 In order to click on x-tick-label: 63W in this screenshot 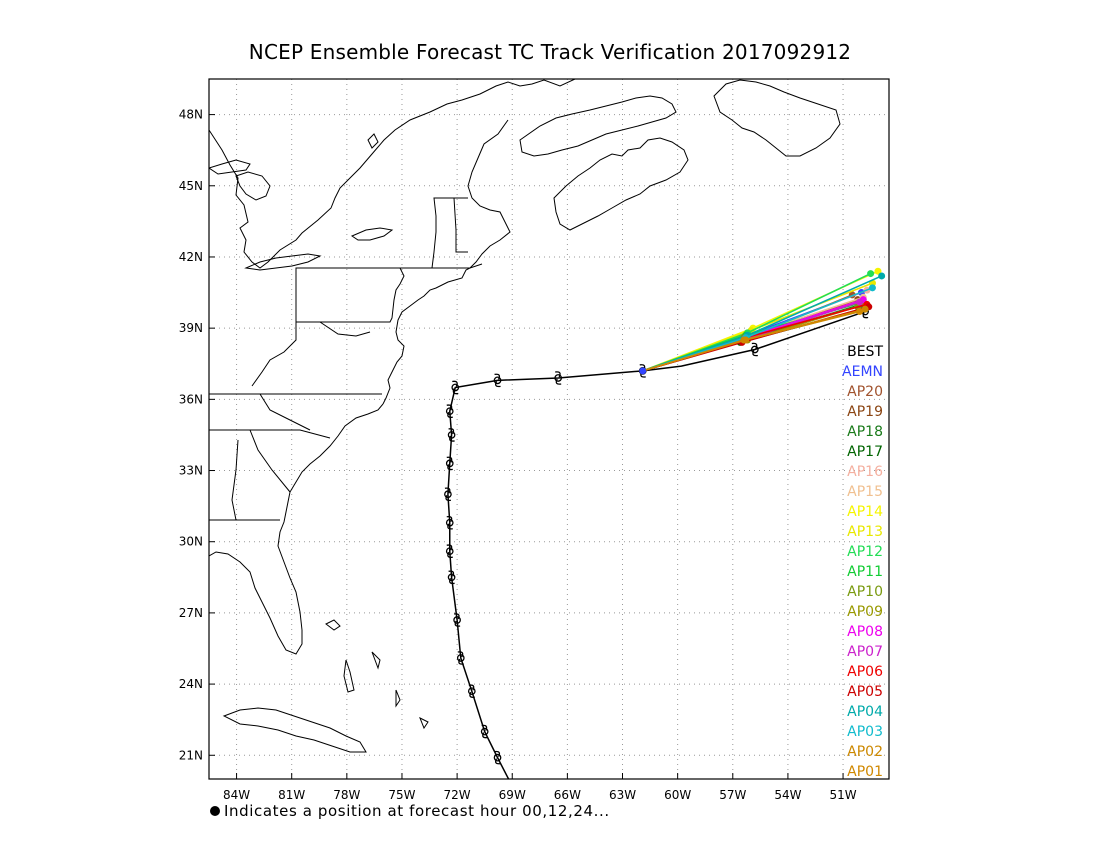, I will do `click(622, 795)`.